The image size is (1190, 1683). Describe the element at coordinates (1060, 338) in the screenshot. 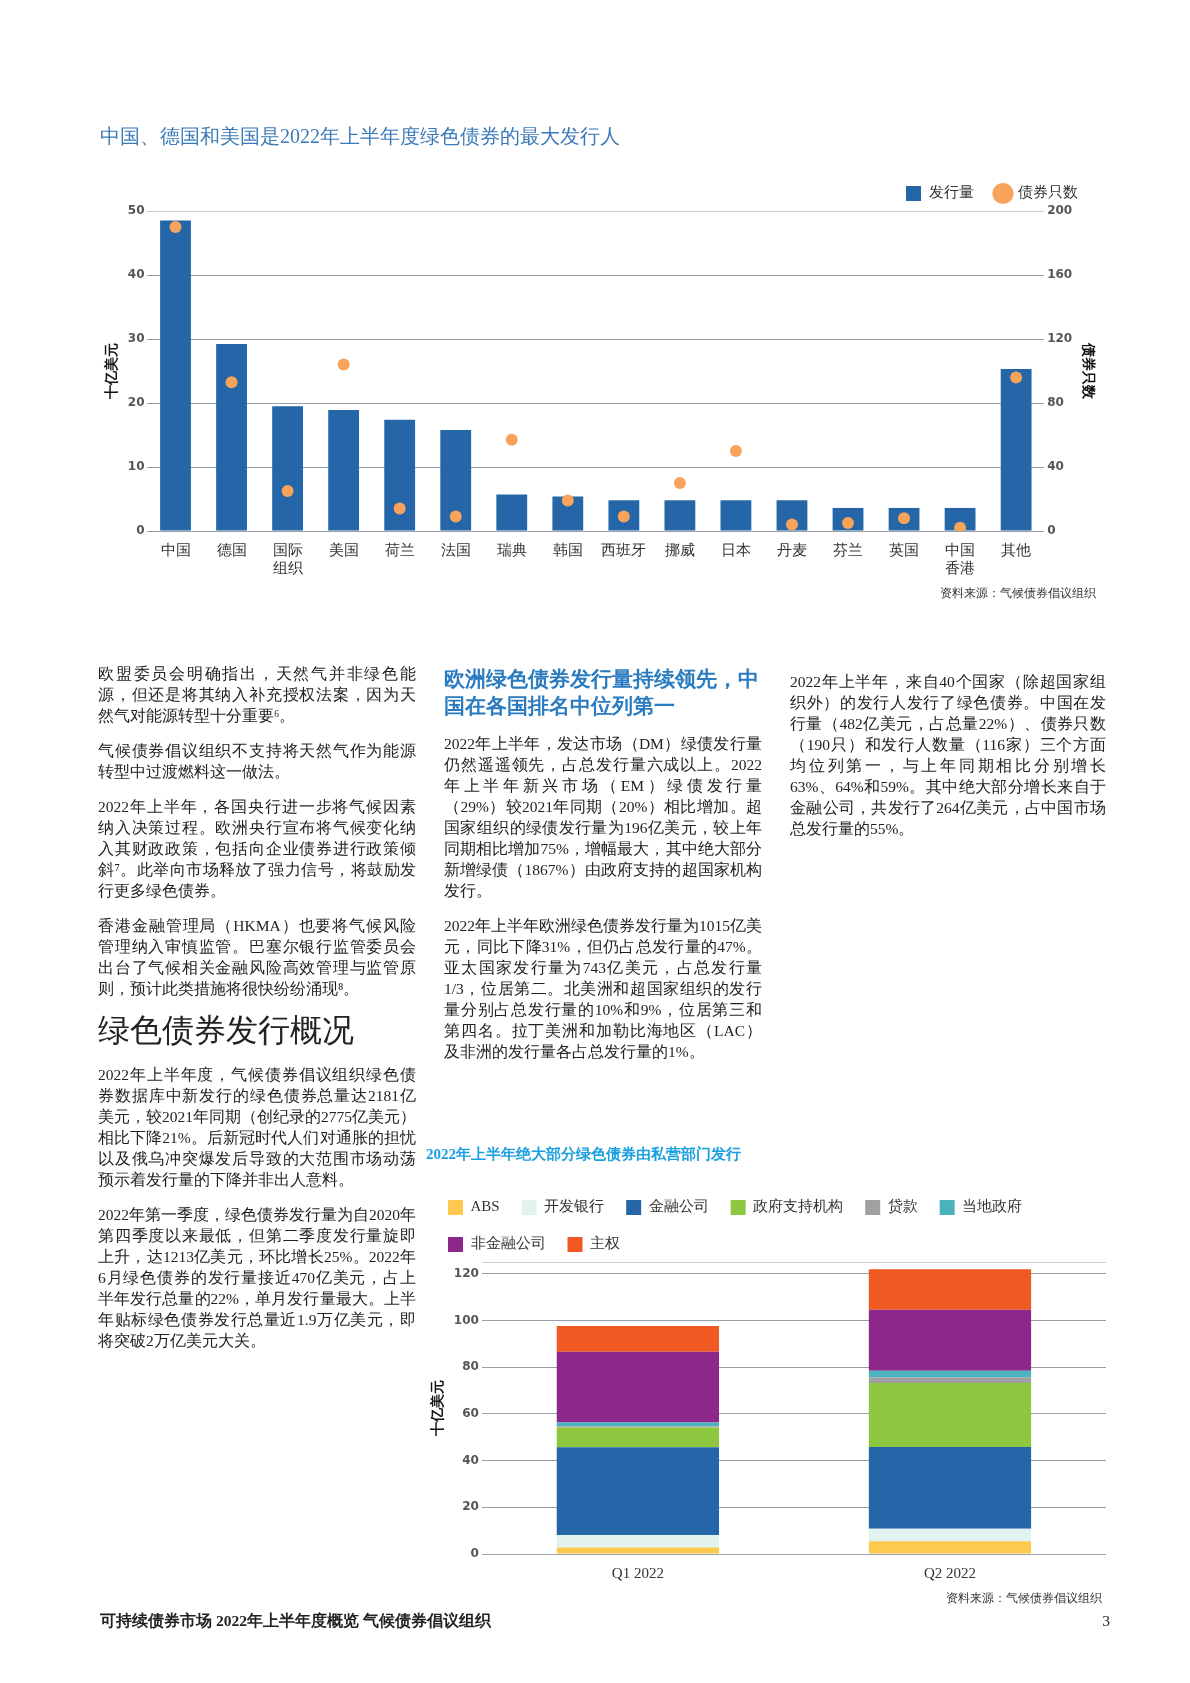

I see `y2-tick-label: 120` at that location.